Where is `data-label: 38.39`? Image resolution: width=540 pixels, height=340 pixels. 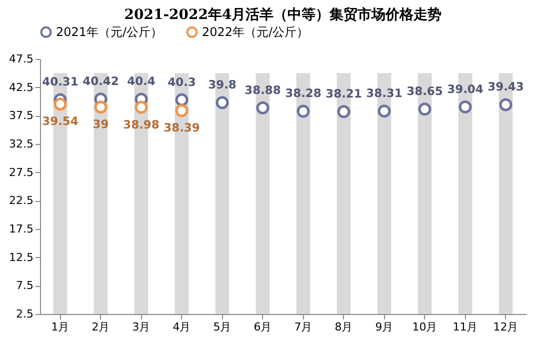 data-label: 38.39 is located at coordinates (182, 127).